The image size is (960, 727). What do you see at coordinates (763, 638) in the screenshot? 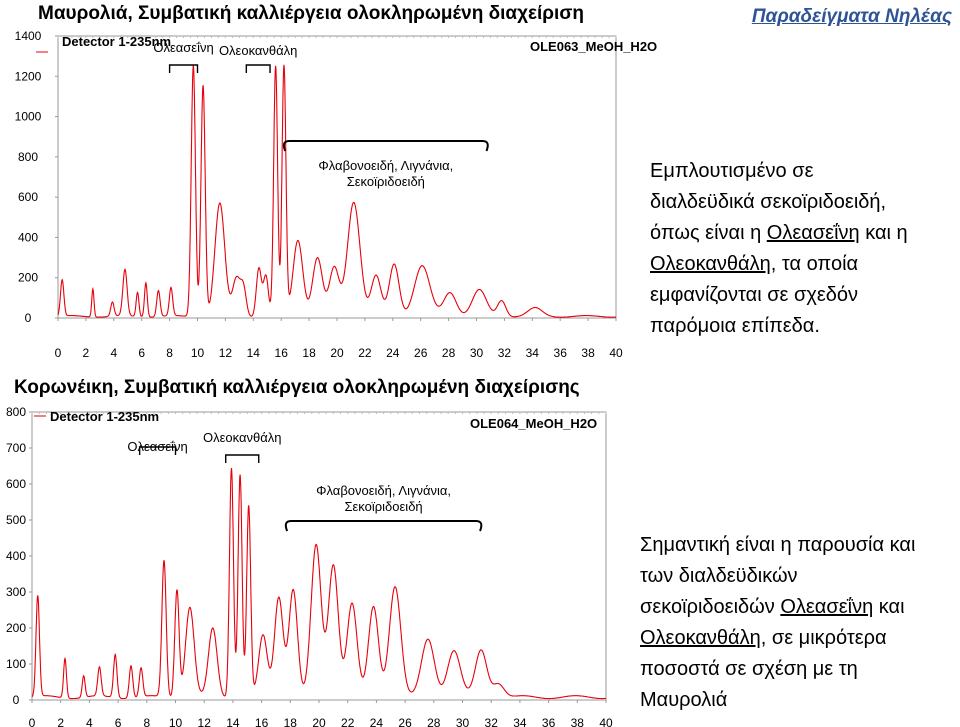
I see `description-line: Ολεοκανθάλη, σε μικρότερα` at bounding box center [763, 638].